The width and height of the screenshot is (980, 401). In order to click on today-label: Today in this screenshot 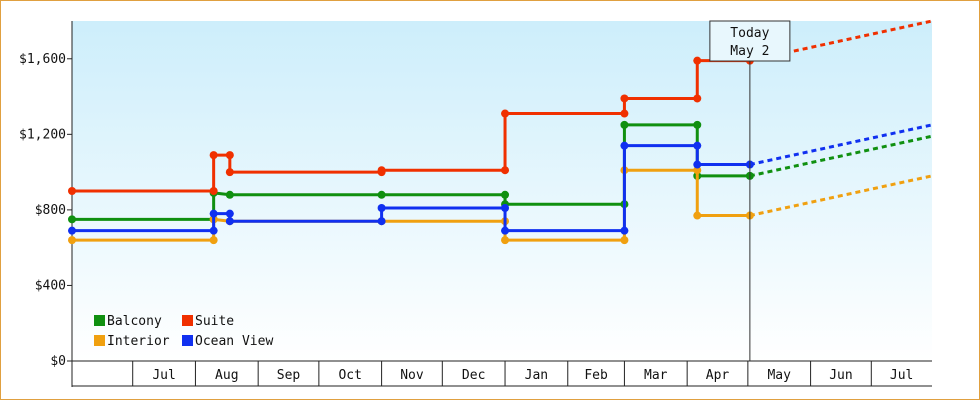, I will do `click(749, 33)`.